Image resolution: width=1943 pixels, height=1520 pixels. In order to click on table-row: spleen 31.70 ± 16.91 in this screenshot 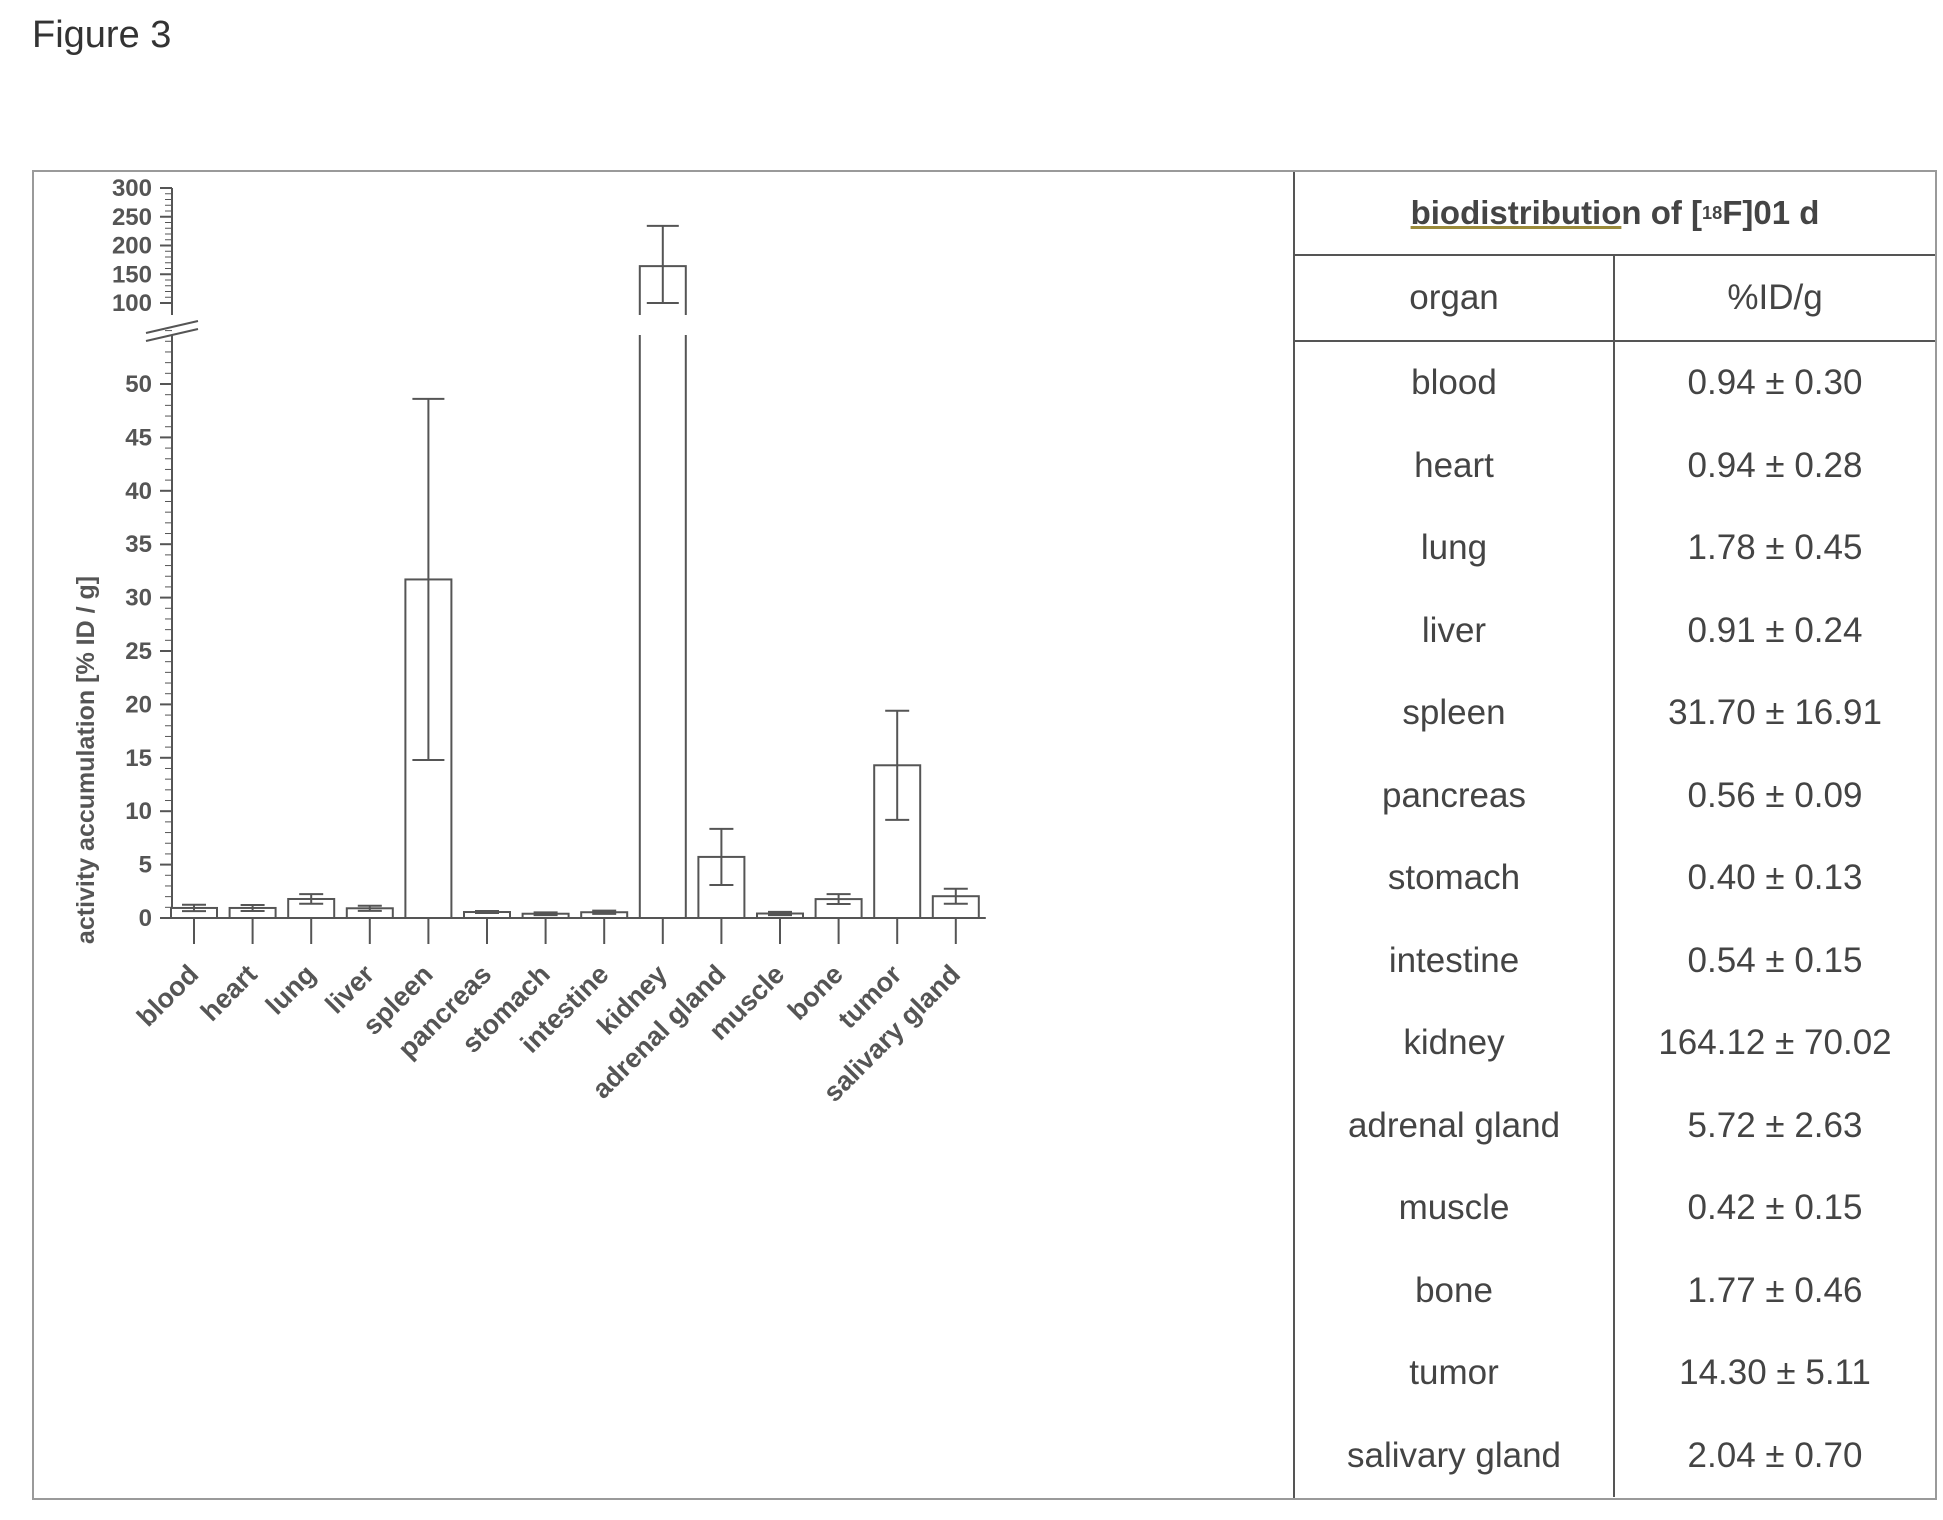, I will do `click(1615, 713)`.